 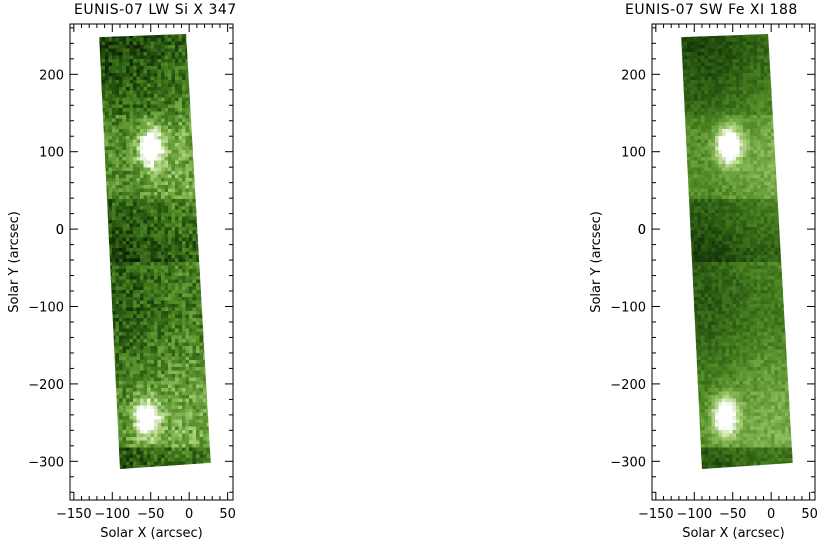 What do you see at coordinates (711, 10) in the screenshot?
I see `chart-title: EUNIS-07 SW Fe XI 188` at bounding box center [711, 10].